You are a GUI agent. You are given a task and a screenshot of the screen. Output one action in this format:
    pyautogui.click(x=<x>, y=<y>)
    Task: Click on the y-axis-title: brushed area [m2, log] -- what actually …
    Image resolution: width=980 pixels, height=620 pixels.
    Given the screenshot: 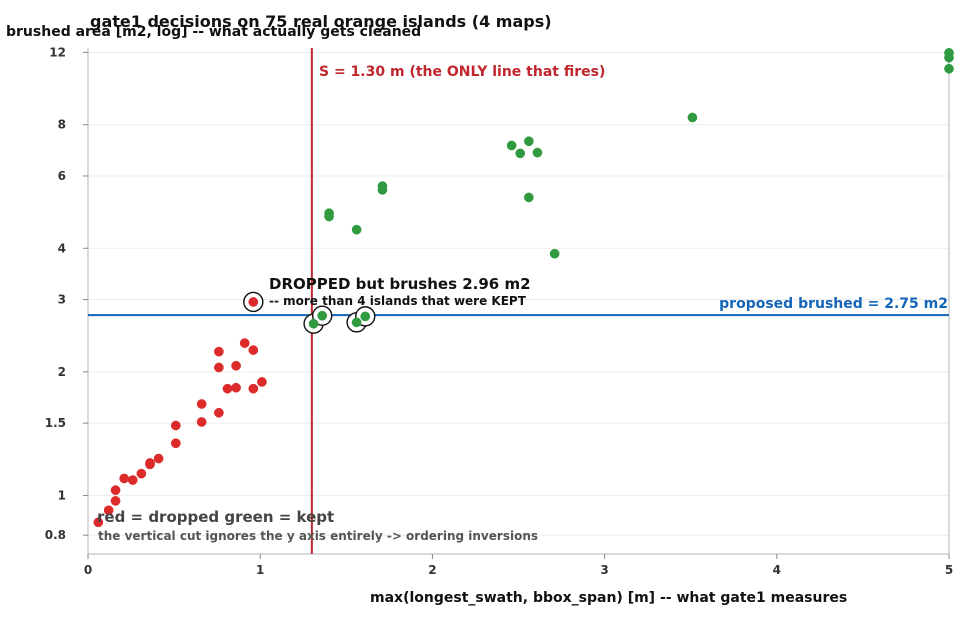 What is the action you would take?
    pyautogui.click(x=213, y=32)
    